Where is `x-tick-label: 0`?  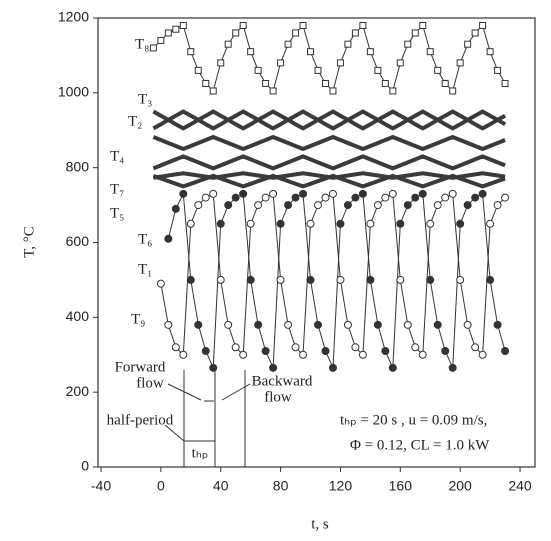 x-tick-label: 0 is located at coordinates (161, 486).